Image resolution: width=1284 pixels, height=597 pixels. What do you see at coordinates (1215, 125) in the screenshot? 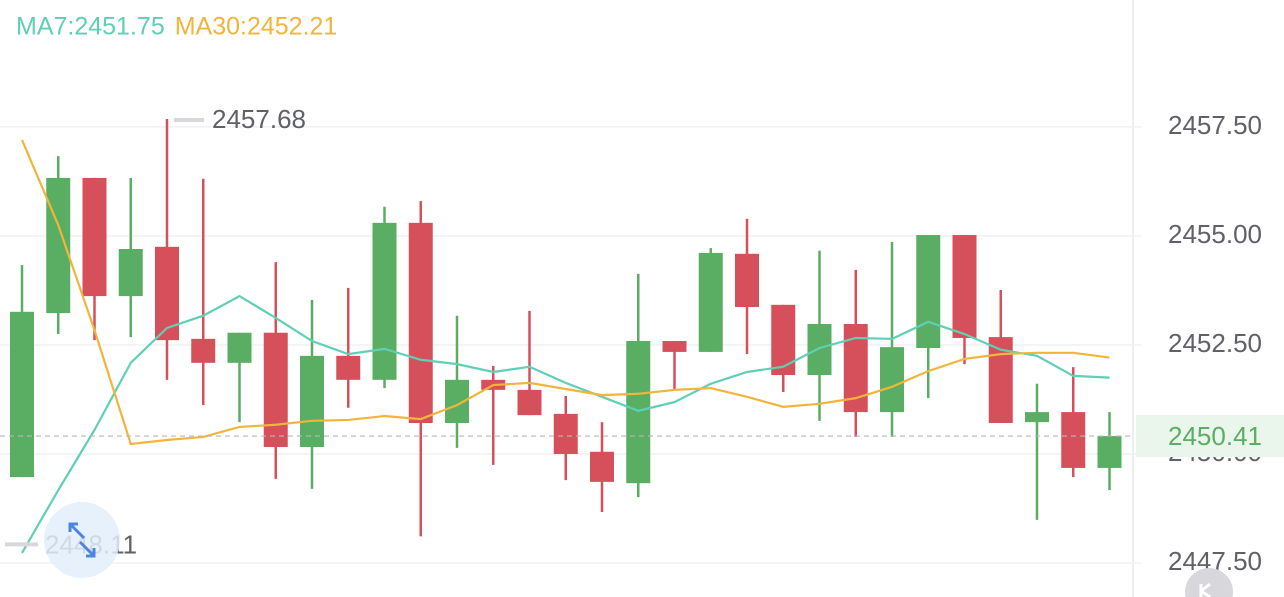
I see `y-tick-label: 2457.50` at bounding box center [1215, 125].